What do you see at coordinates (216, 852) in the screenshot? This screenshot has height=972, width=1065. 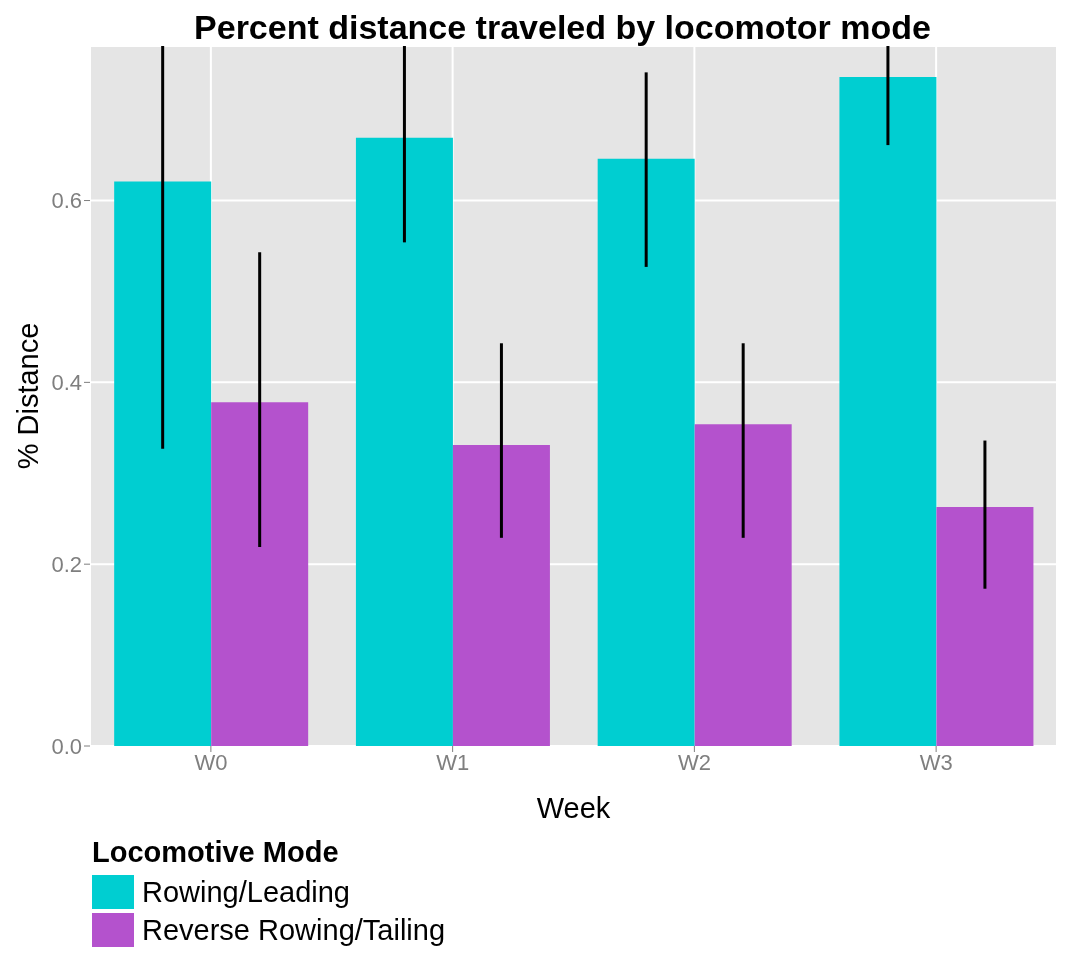 I see `legend-title: Locomotive Mode` at bounding box center [216, 852].